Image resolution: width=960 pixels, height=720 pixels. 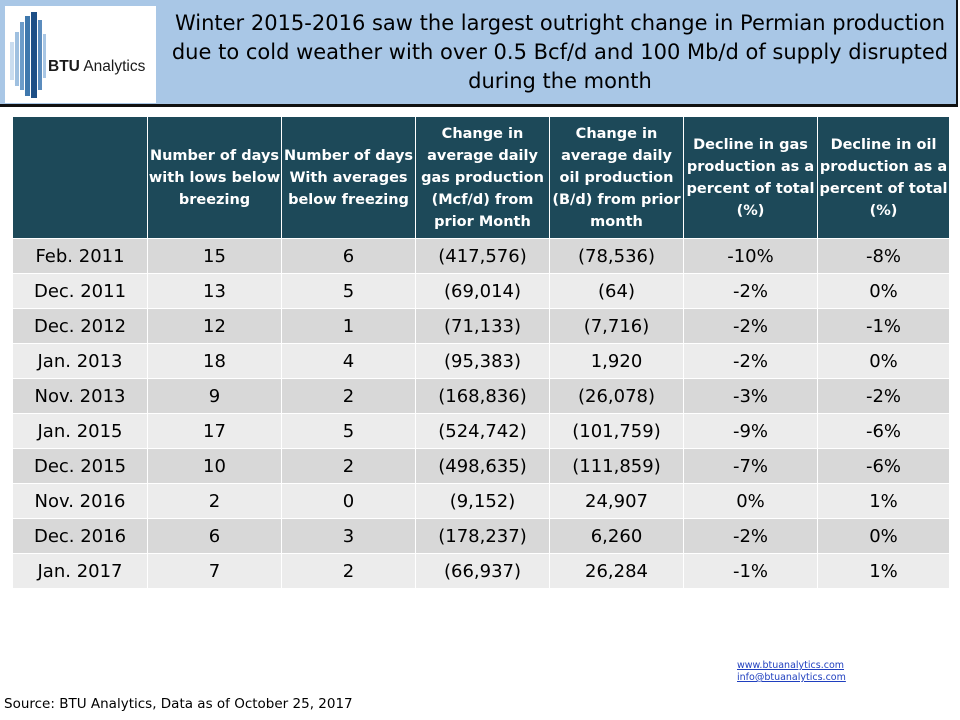 I want to click on website-link: www.btuanalytics.com, so click(x=791, y=665).